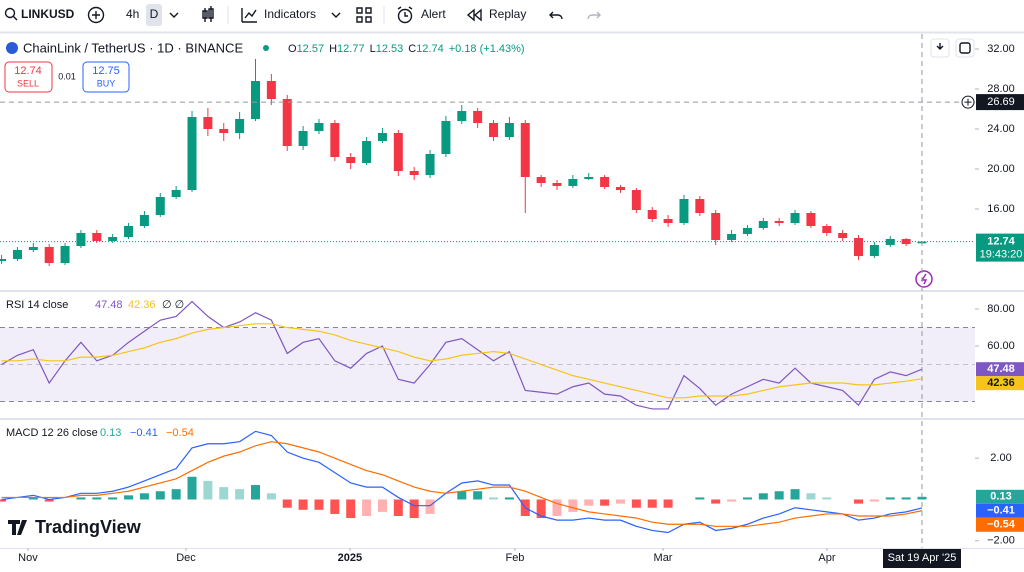  I want to click on value-badge-label: 0.13, so click(1000, 497).